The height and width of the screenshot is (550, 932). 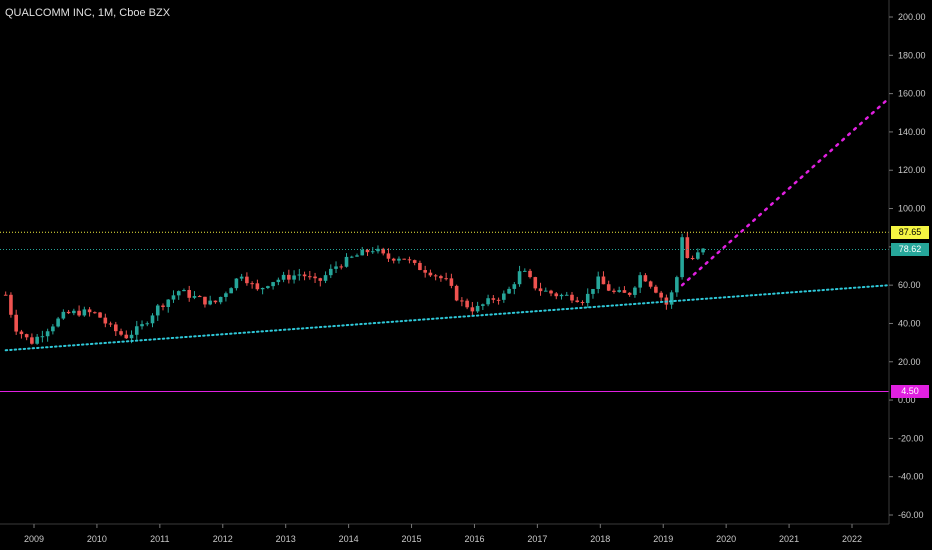 What do you see at coordinates (912, 170) in the screenshot?
I see `price-tick-label: 120.00` at bounding box center [912, 170].